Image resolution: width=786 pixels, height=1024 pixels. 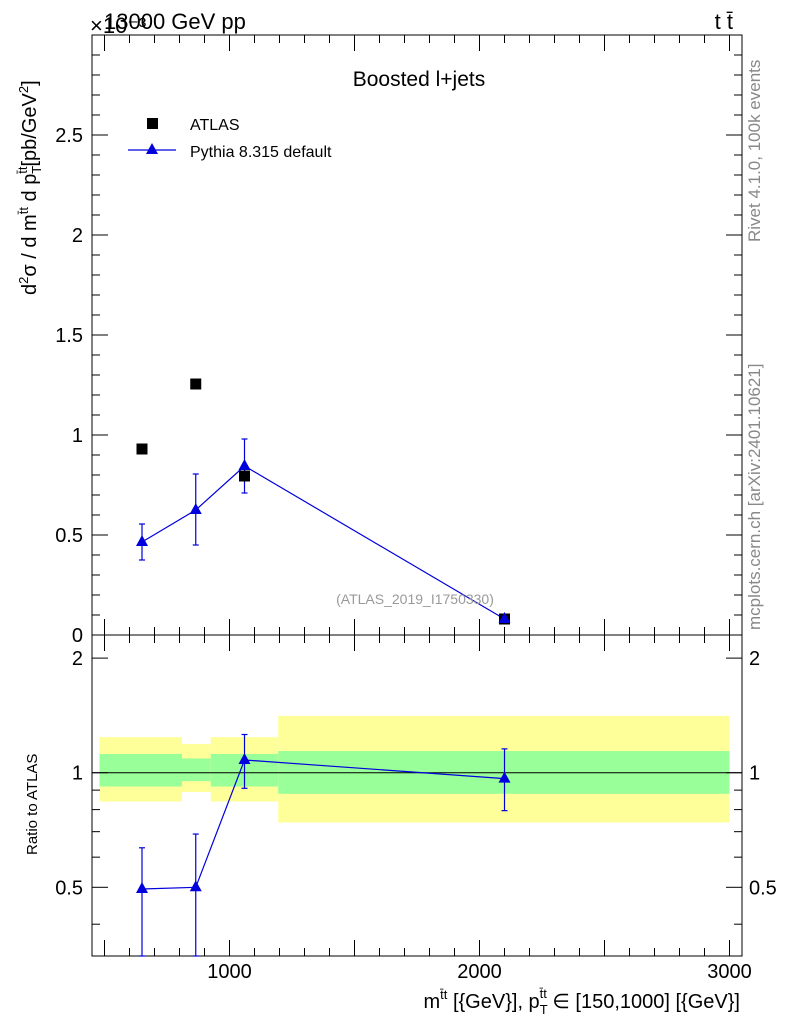 What do you see at coordinates (69, 536) in the screenshot?
I see `main-y-tick-label: 0.5` at bounding box center [69, 536].